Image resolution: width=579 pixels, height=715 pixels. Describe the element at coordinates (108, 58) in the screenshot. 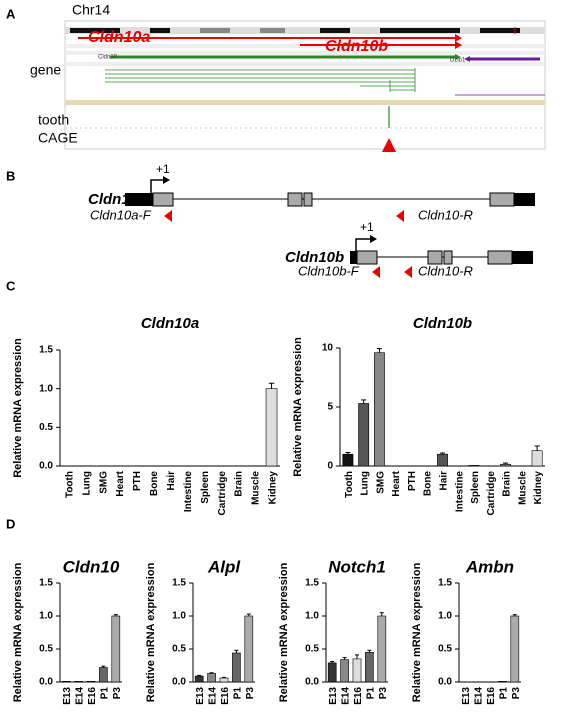

I see `gene-name: Cldn10` at that location.